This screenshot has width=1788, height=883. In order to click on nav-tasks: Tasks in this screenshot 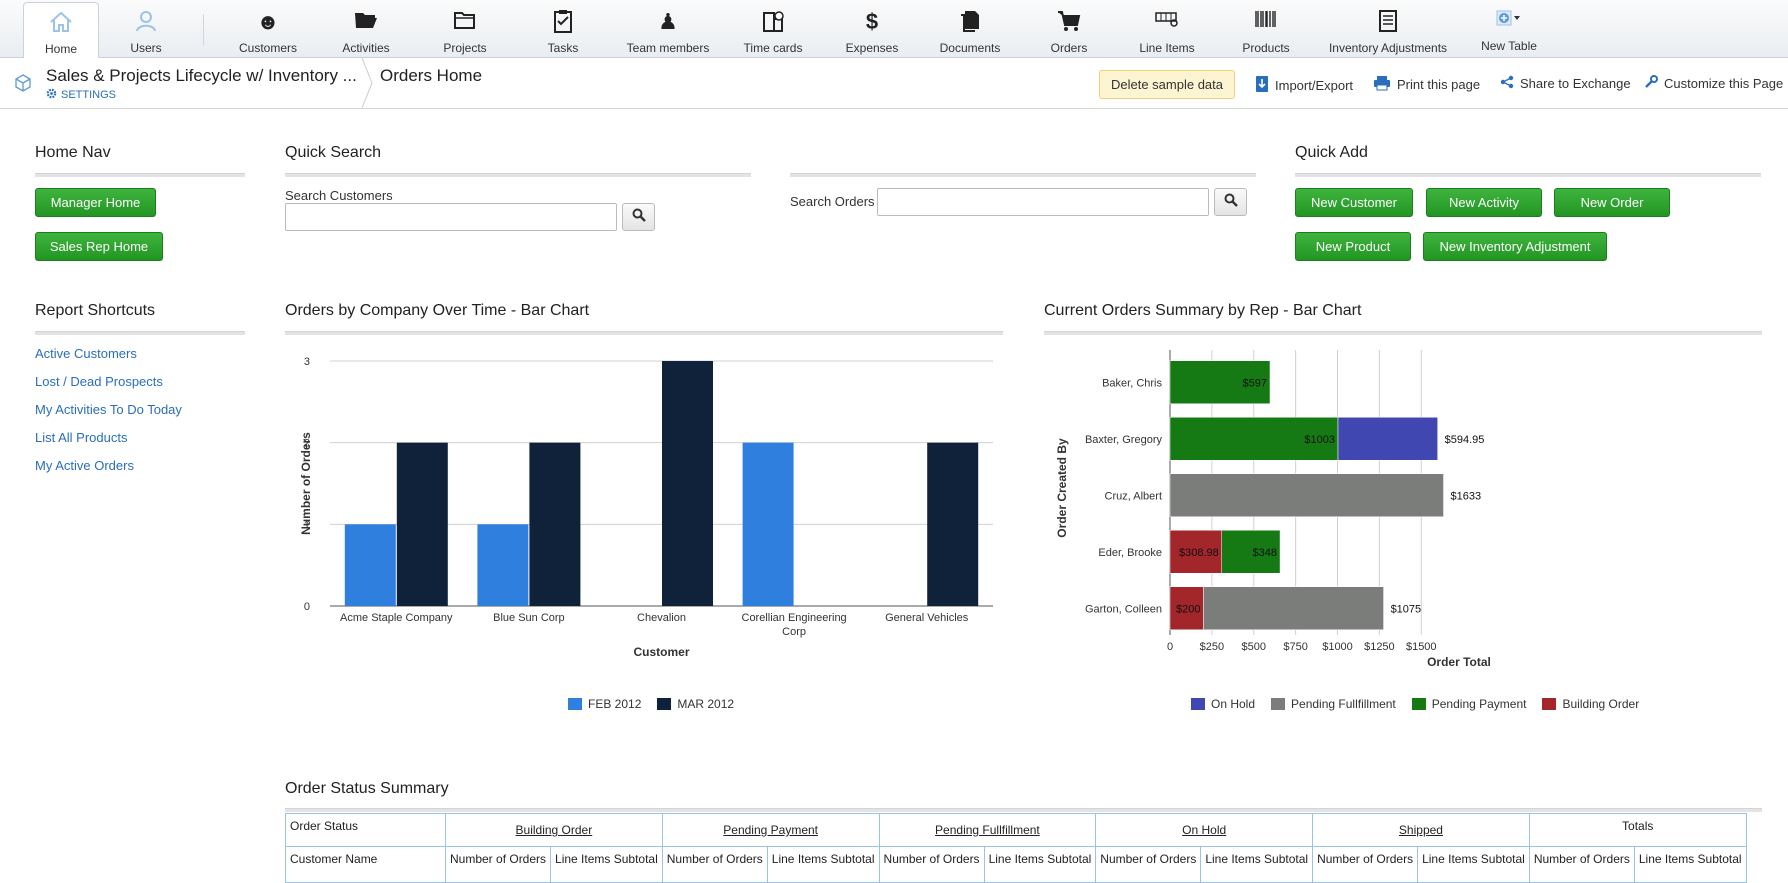, I will do `click(563, 29)`.